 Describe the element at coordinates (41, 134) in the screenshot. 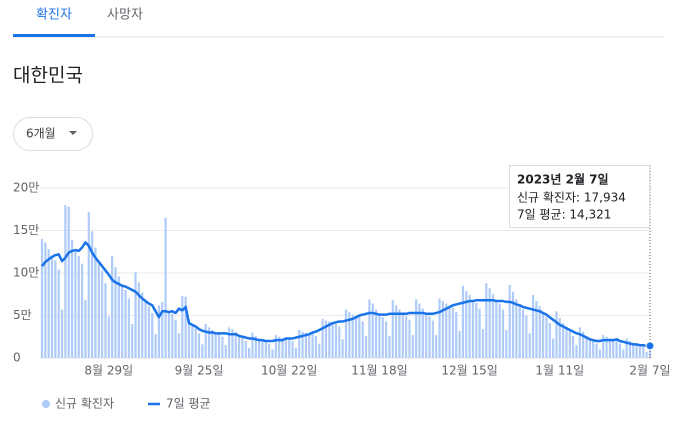

I see `range-label: 6개월` at that location.